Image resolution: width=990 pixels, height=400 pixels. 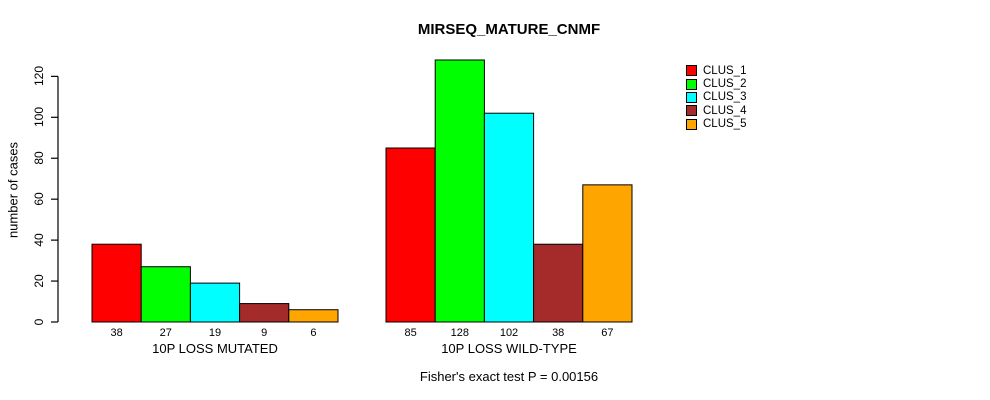 What do you see at coordinates (264, 333) in the screenshot?
I see `bar-value-label: 9` at bounding box center [264, 333].